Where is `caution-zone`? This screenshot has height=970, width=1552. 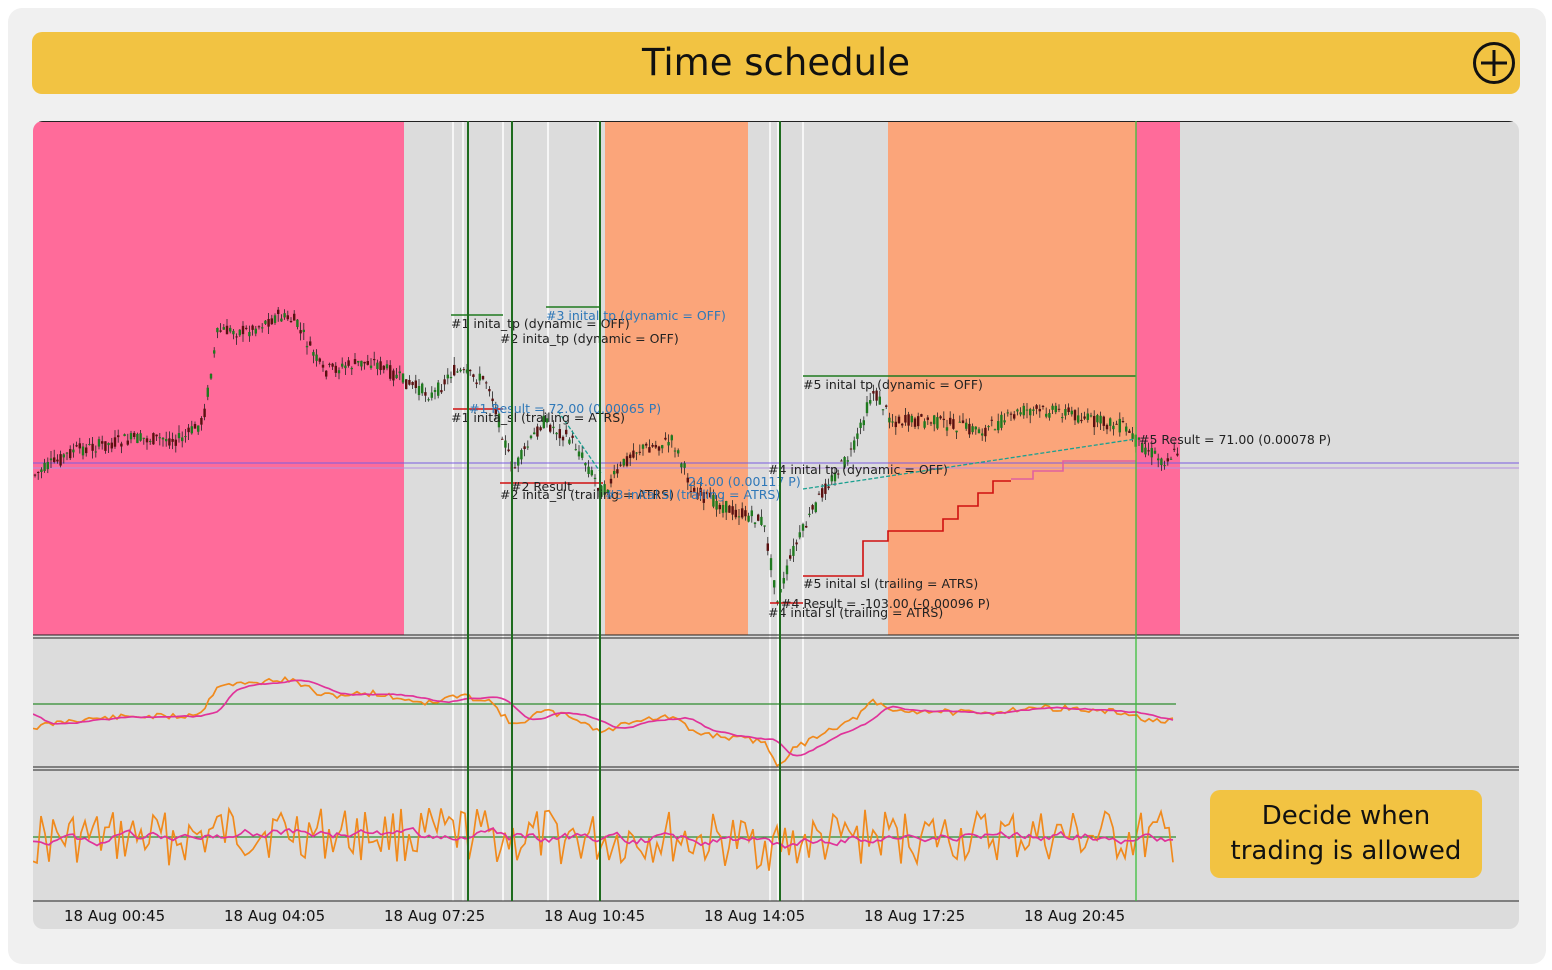
caution-zone is located at coordinates (676, 378).